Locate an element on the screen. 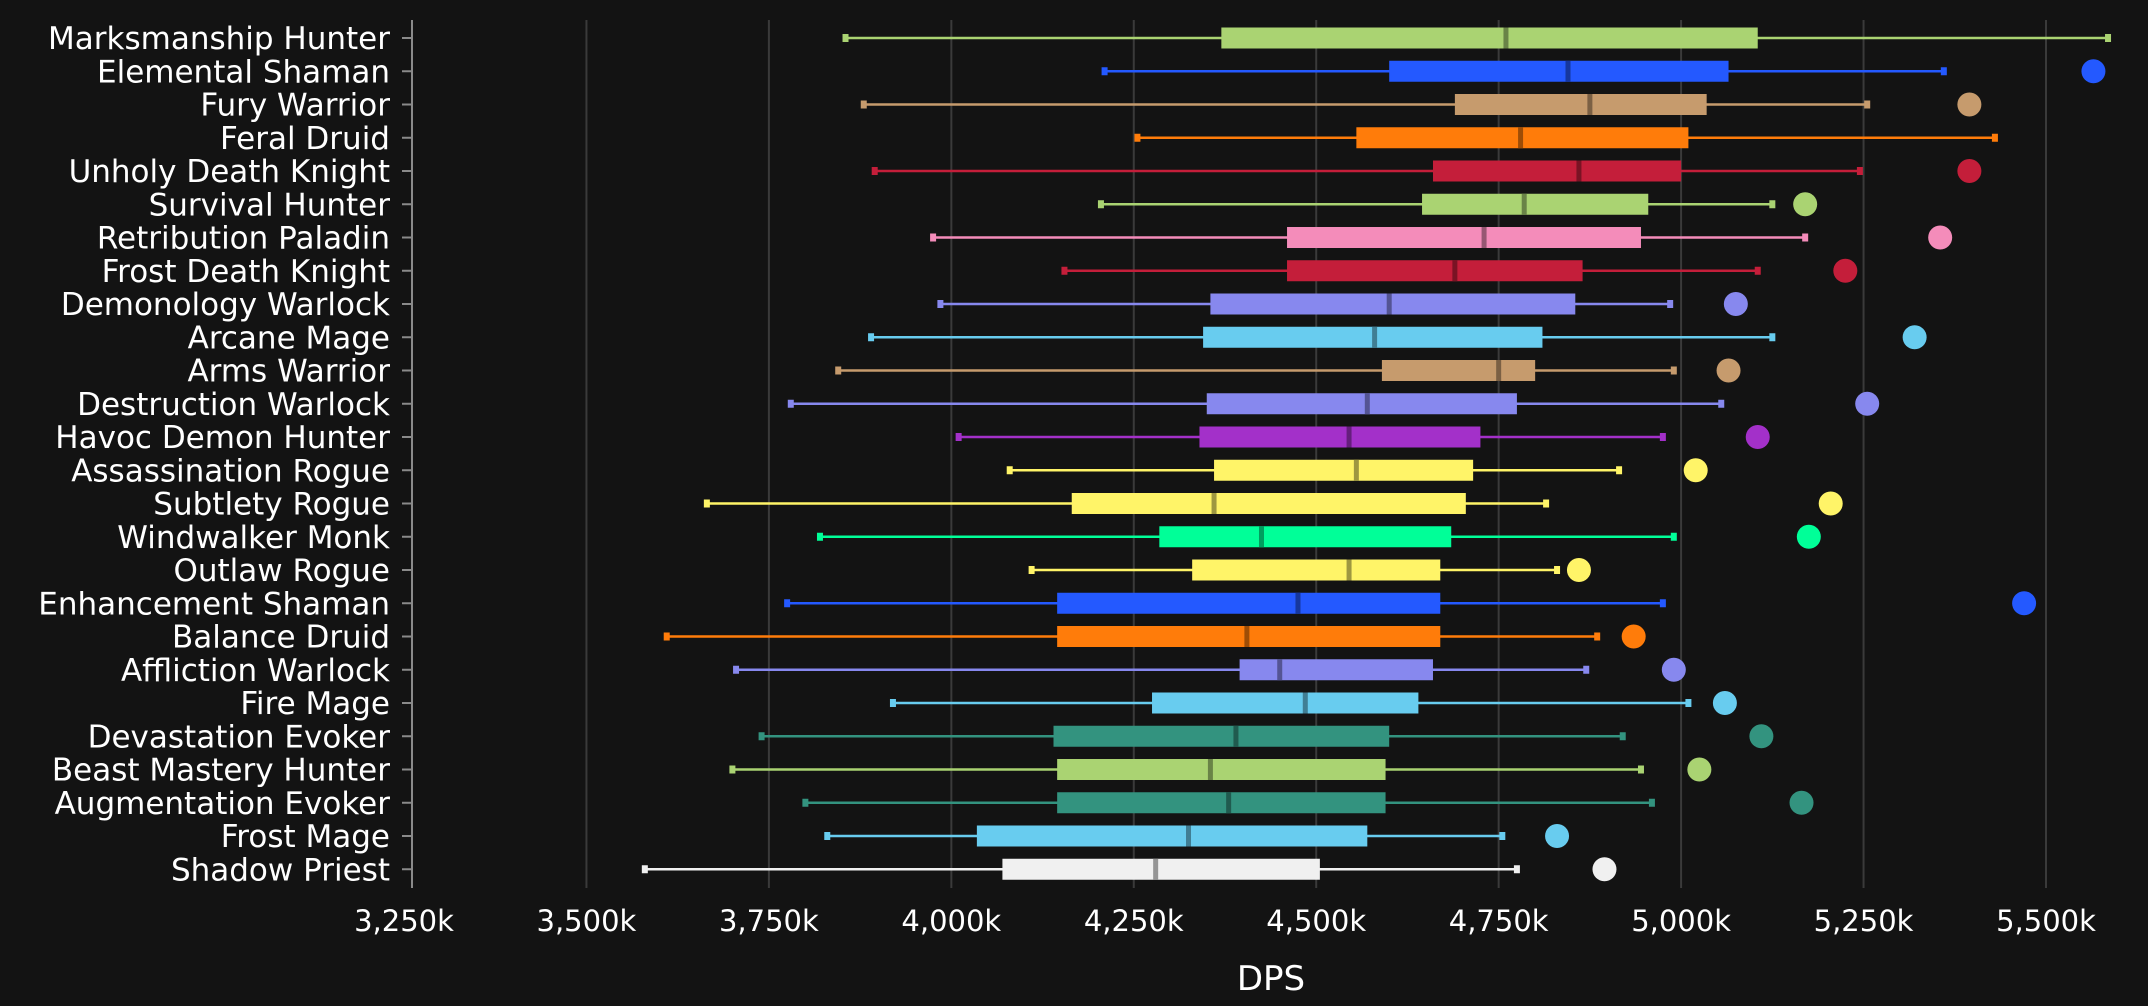  category-label: Feral Druid is located at coordinates (305, 139).